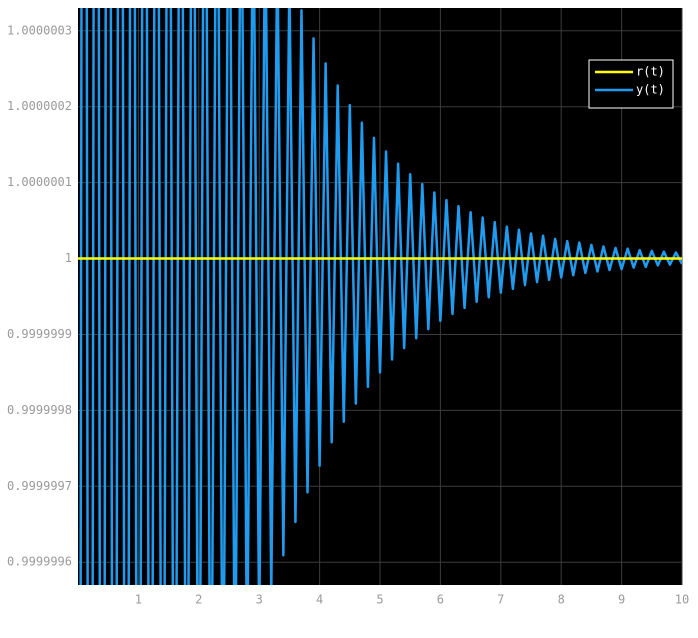 The height and width of the screenshot is (638, 698). Describe the element at coordinates (682, 600) in the screenshot. I see `x-tick-label: 10` at that location.